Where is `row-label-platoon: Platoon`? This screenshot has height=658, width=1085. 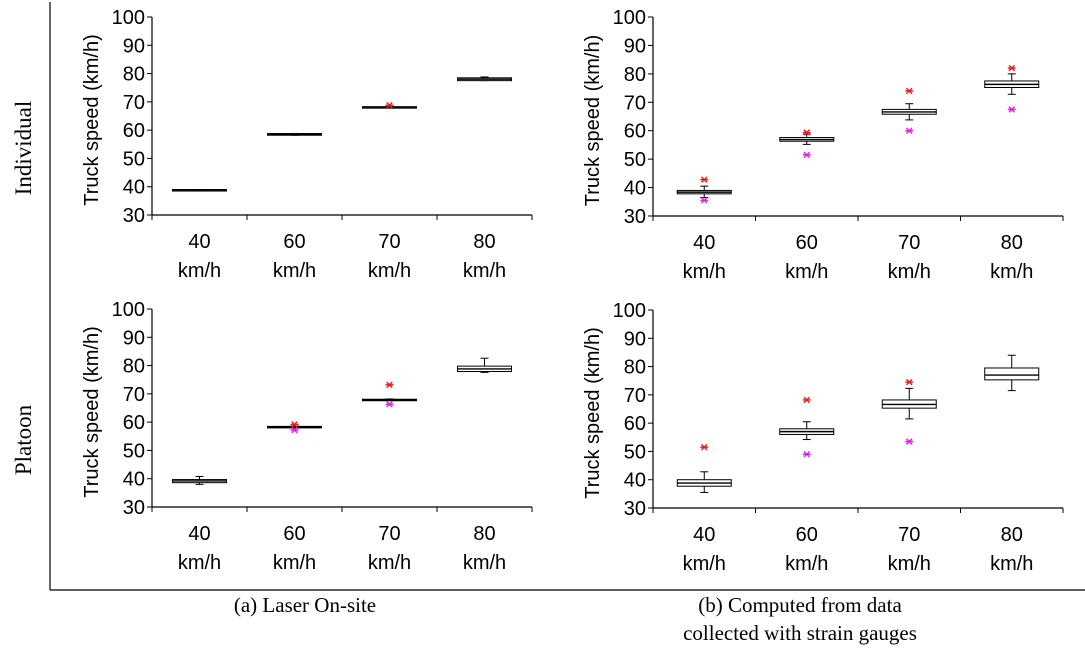 row-label-platoon: Platoon is located at coordinates (23, 439).